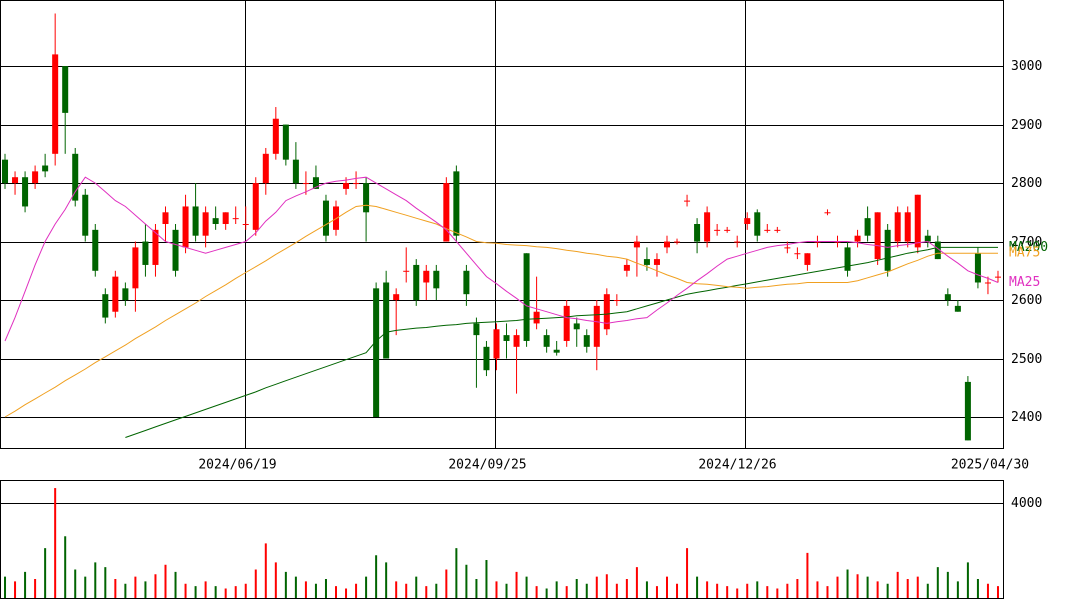  What do you see at coordinates (1024, 253) in the screenshot?
I see `legend-label: MA75` at bounding box center [1024, 253].